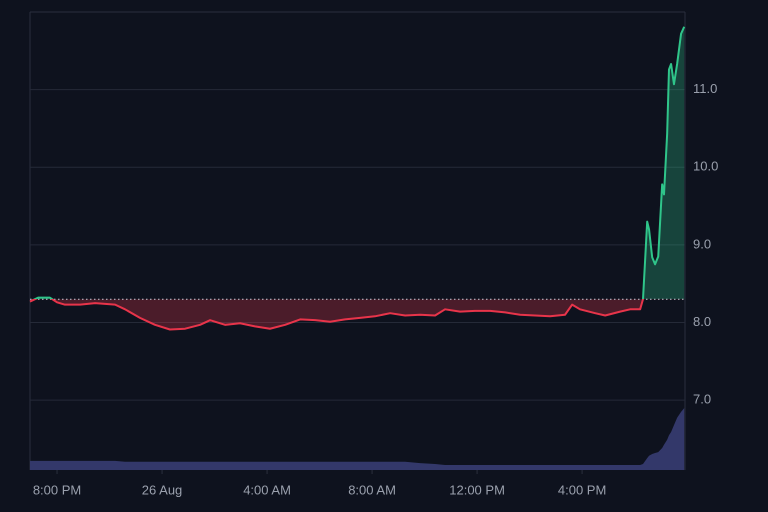 This screenshot has width=768, height=512. I want to click on x-tick-label: 8:00 AM, so click(372, 489).